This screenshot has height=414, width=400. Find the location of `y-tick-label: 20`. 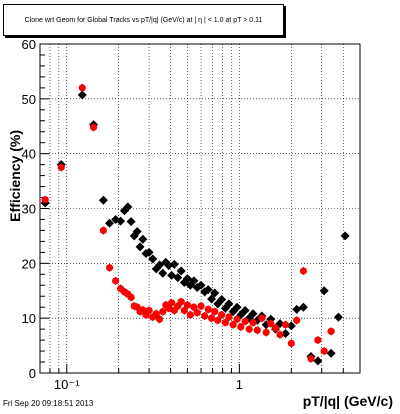

y-tick-label: 20 is located at coordinates (29, 263).